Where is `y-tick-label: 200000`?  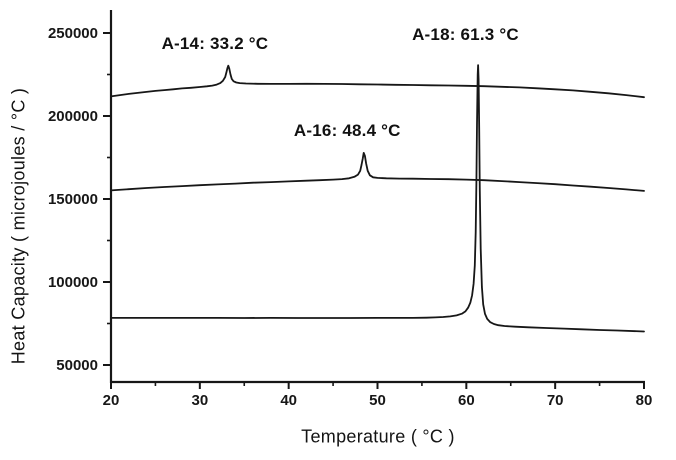 y-tick-label: 200000 is located at coordinates (73, 116).